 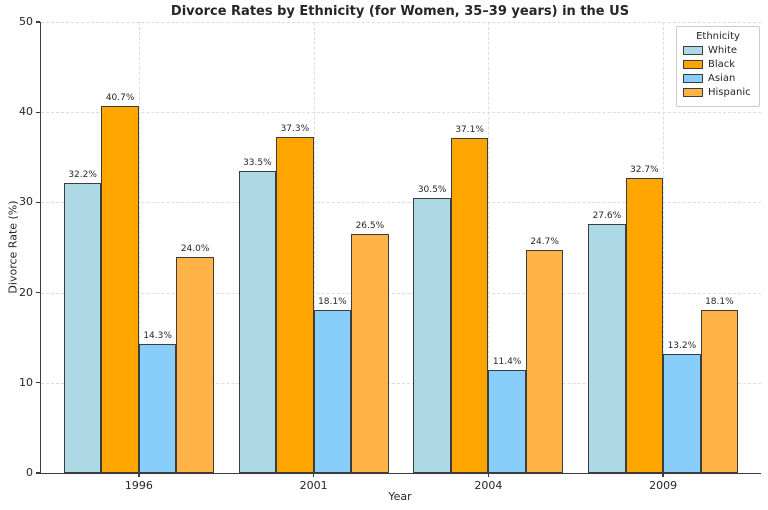 What do you see at coordinates (682, 345) in the screenshot?
I see `bar-value-label: 13.2%` at bounding box center [682, 345].